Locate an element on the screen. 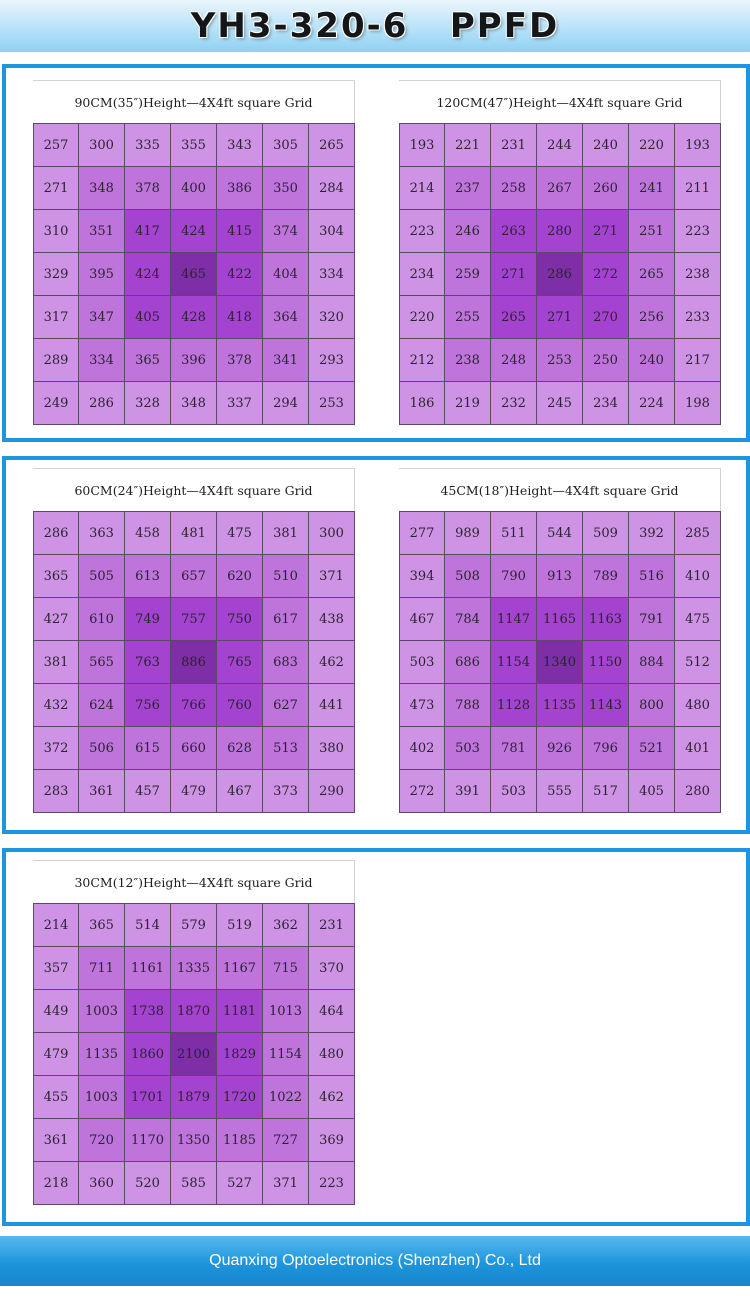  ppfd-cell: 238 is located at coordinates (698, 274).